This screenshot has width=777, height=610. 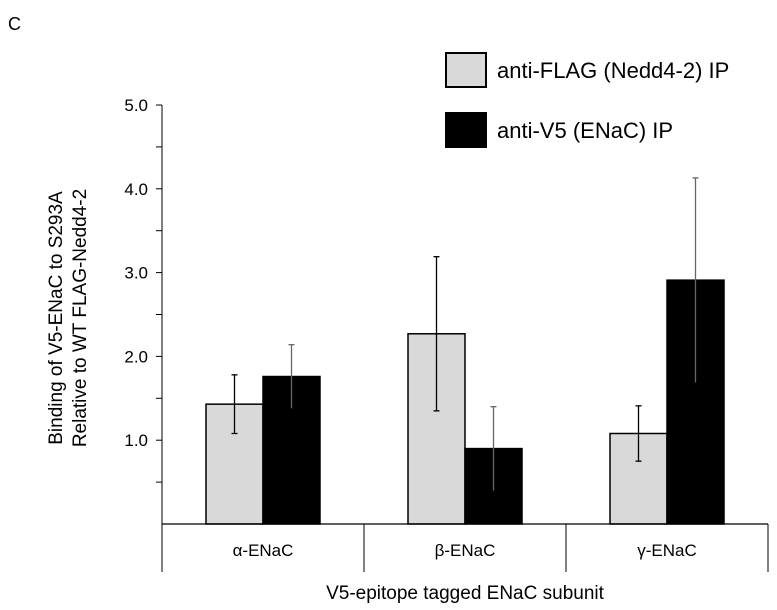 What do you see at coordinates (667, 550) in the screenshot?
I see `x-tick-label: γ-ENaC` at bounding box center [667, 550].